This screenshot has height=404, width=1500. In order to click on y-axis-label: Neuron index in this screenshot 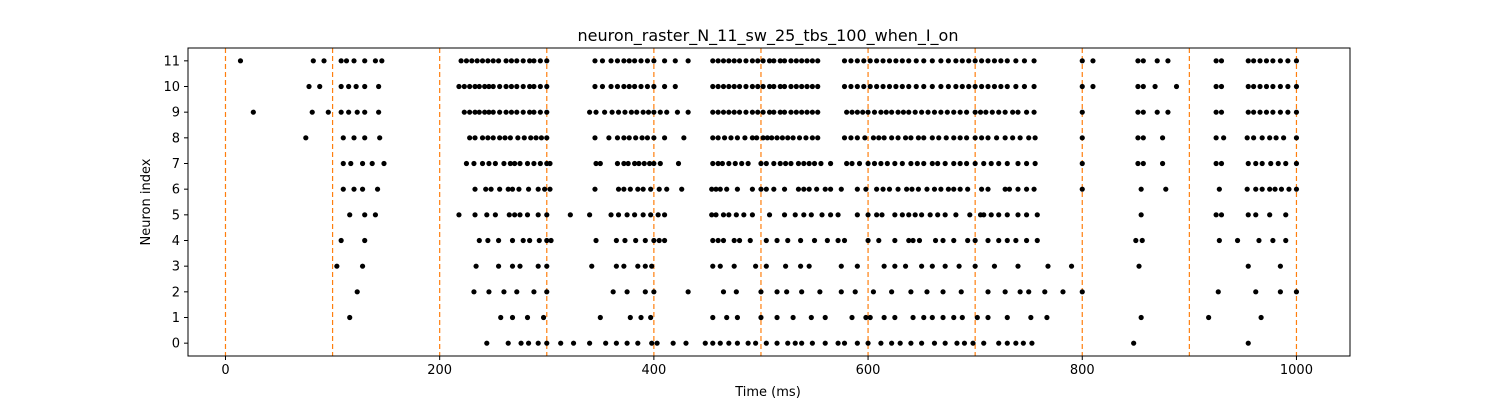, I will do `click(146, 201)`.